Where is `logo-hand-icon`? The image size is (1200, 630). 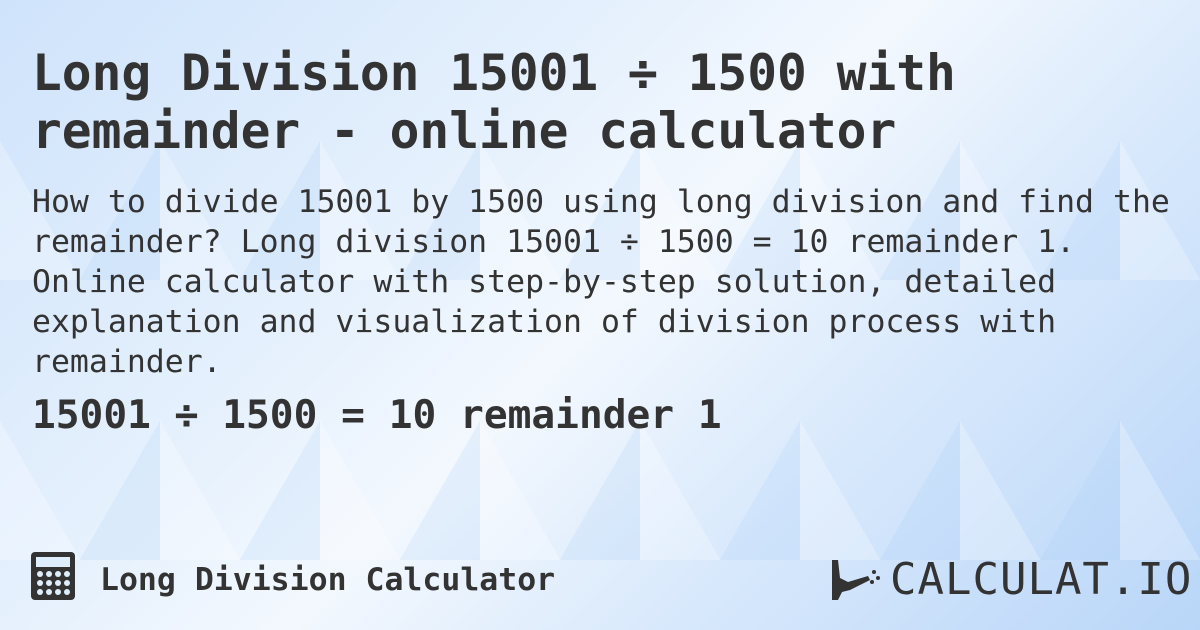
logo-hand-icon is located at coordinates (856, 580).